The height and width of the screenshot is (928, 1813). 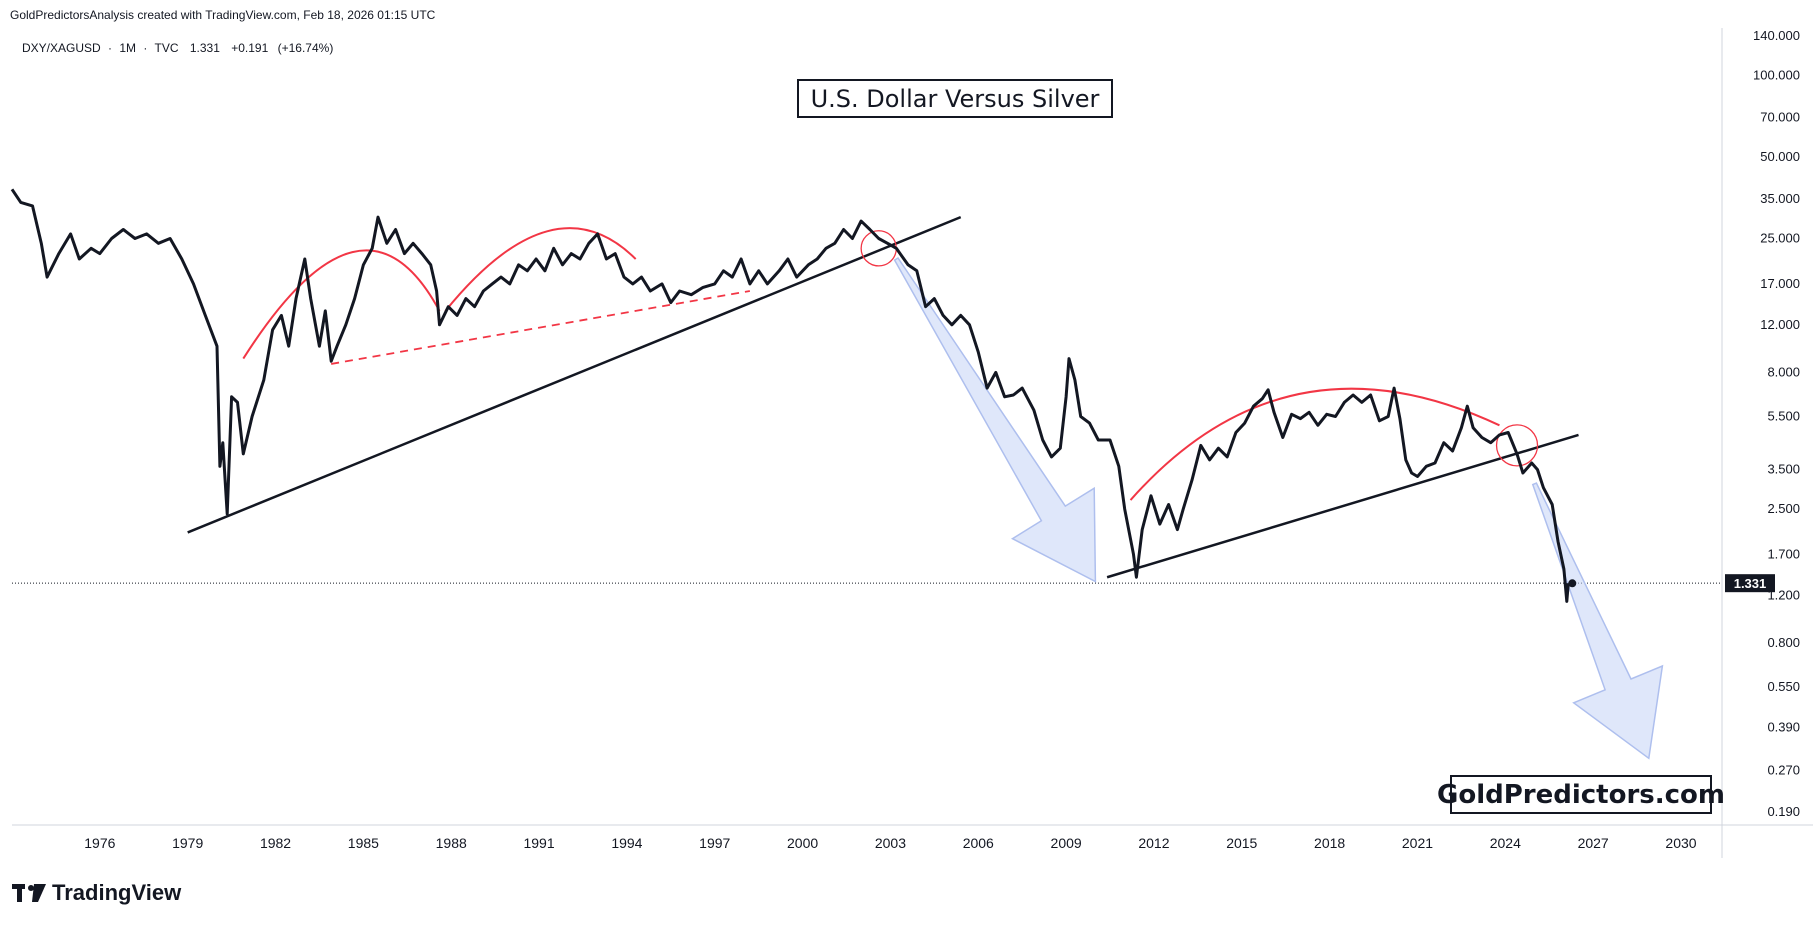 What do you see at coordinates (1572, 583) in the screenshot?
I see `last-price-dot` at bounding box center [1572, 583].